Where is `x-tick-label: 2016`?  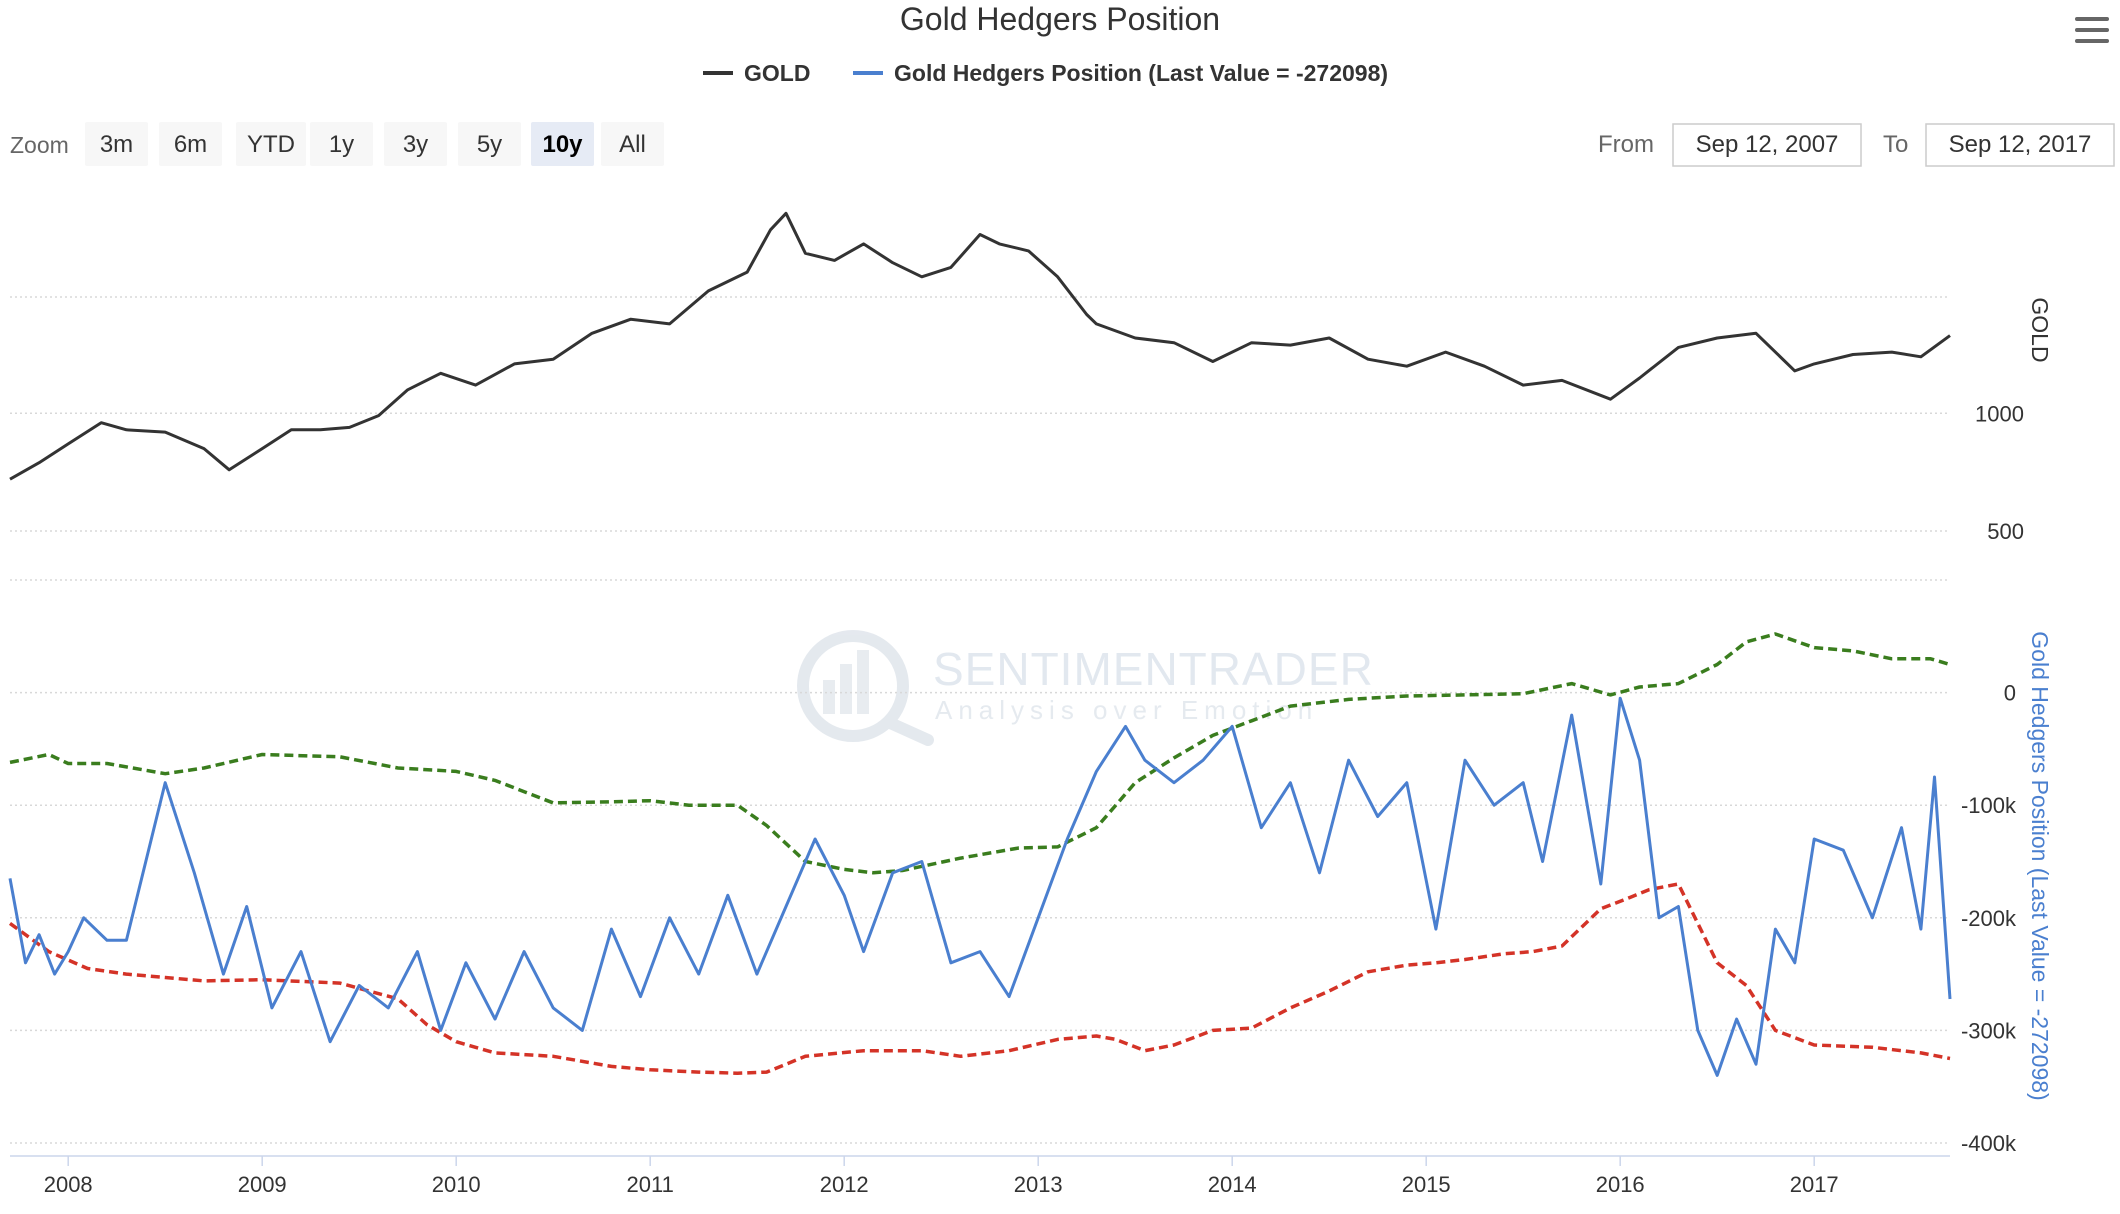
x-tick-label: 2016 is located at coordinates (1620, 1184).